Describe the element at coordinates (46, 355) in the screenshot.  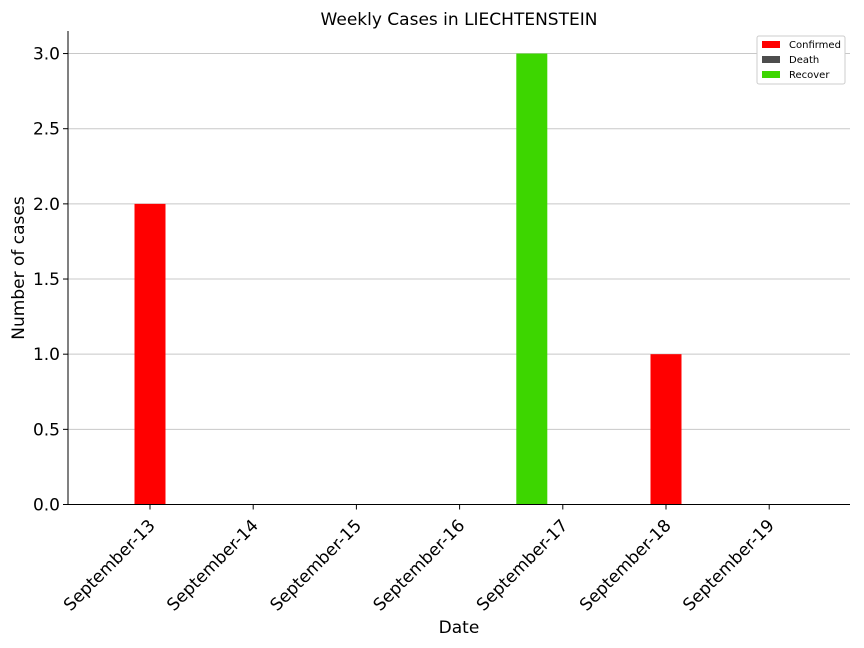
I see `y-tick-label: 1.0` at that location.